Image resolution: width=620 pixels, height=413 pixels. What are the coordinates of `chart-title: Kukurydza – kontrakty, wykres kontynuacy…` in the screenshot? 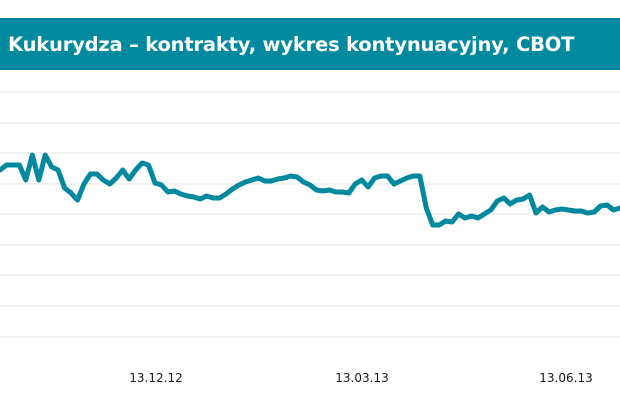 It's located at (291, 44).